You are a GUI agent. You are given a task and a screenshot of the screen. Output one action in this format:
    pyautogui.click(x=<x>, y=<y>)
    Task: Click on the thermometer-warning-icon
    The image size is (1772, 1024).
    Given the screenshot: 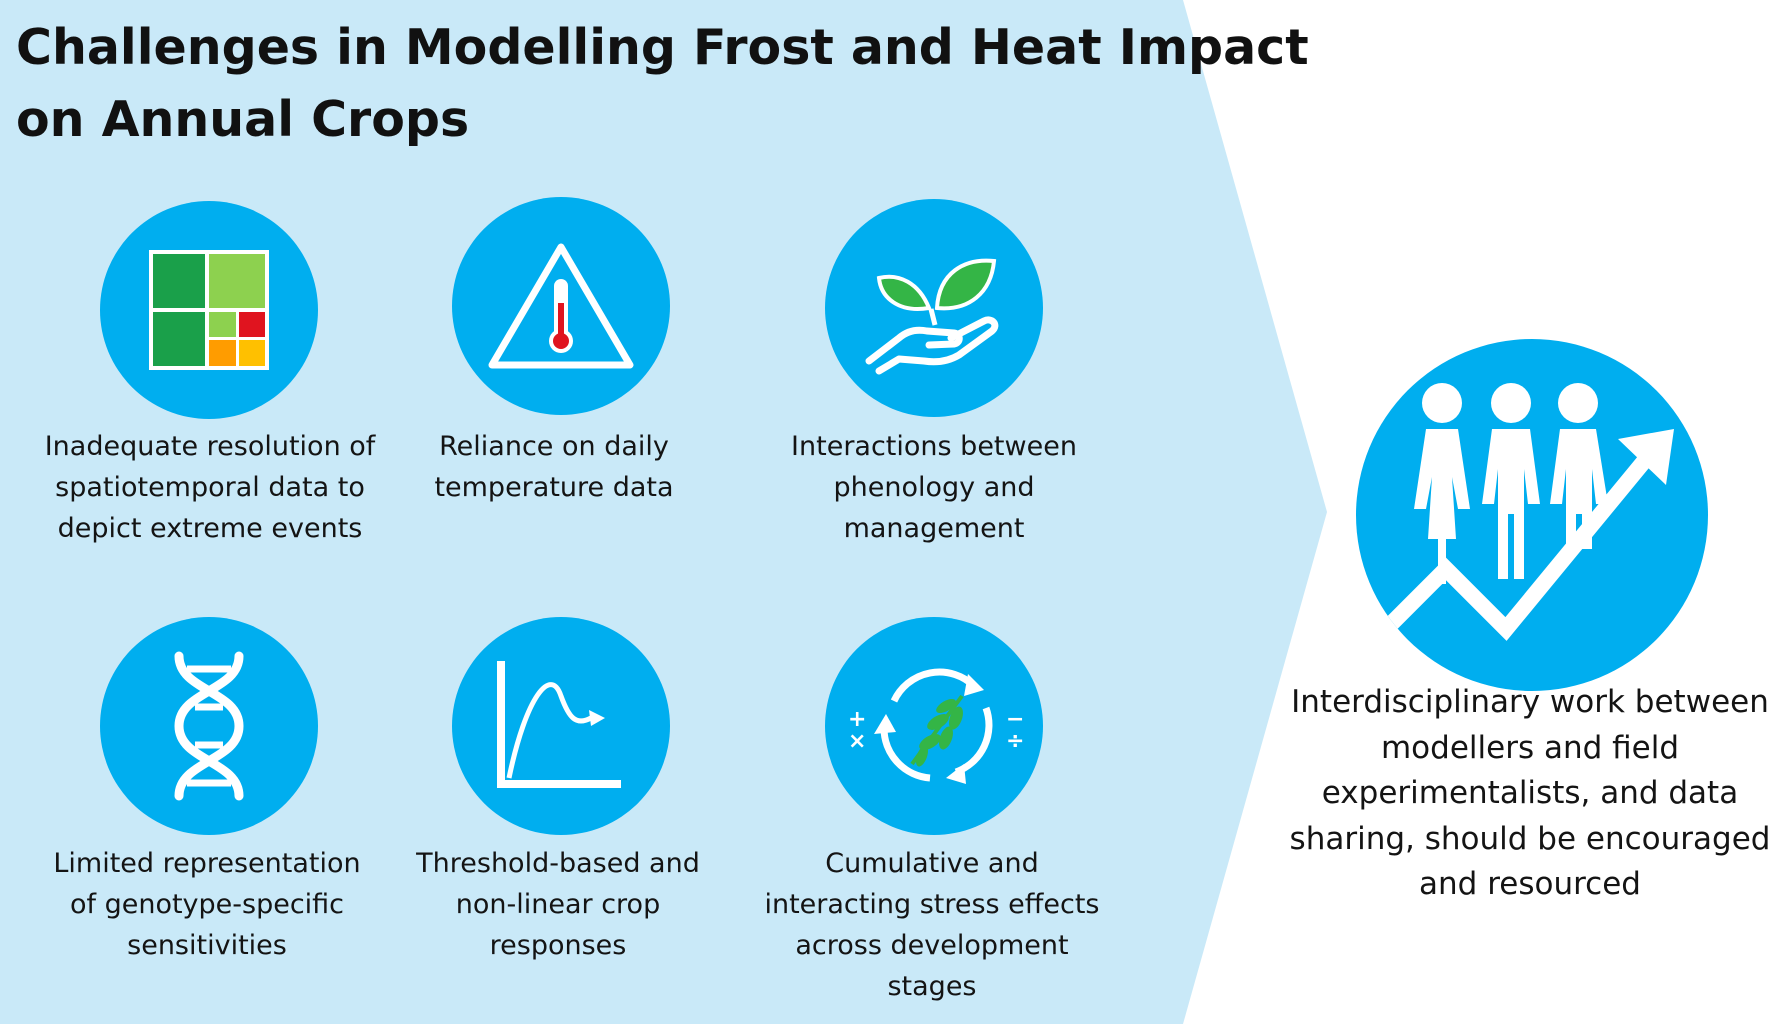 What is the action you would take?
    pyautogui.click(x=561, y=306)
    